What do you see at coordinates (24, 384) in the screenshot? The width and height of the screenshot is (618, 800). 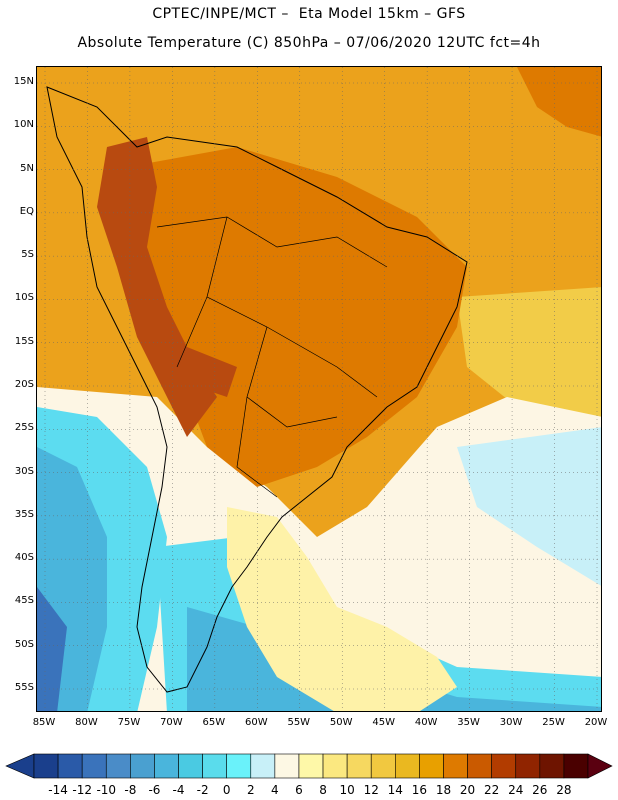 I see `lat-label: 20S` at bounding box center [24, 384].